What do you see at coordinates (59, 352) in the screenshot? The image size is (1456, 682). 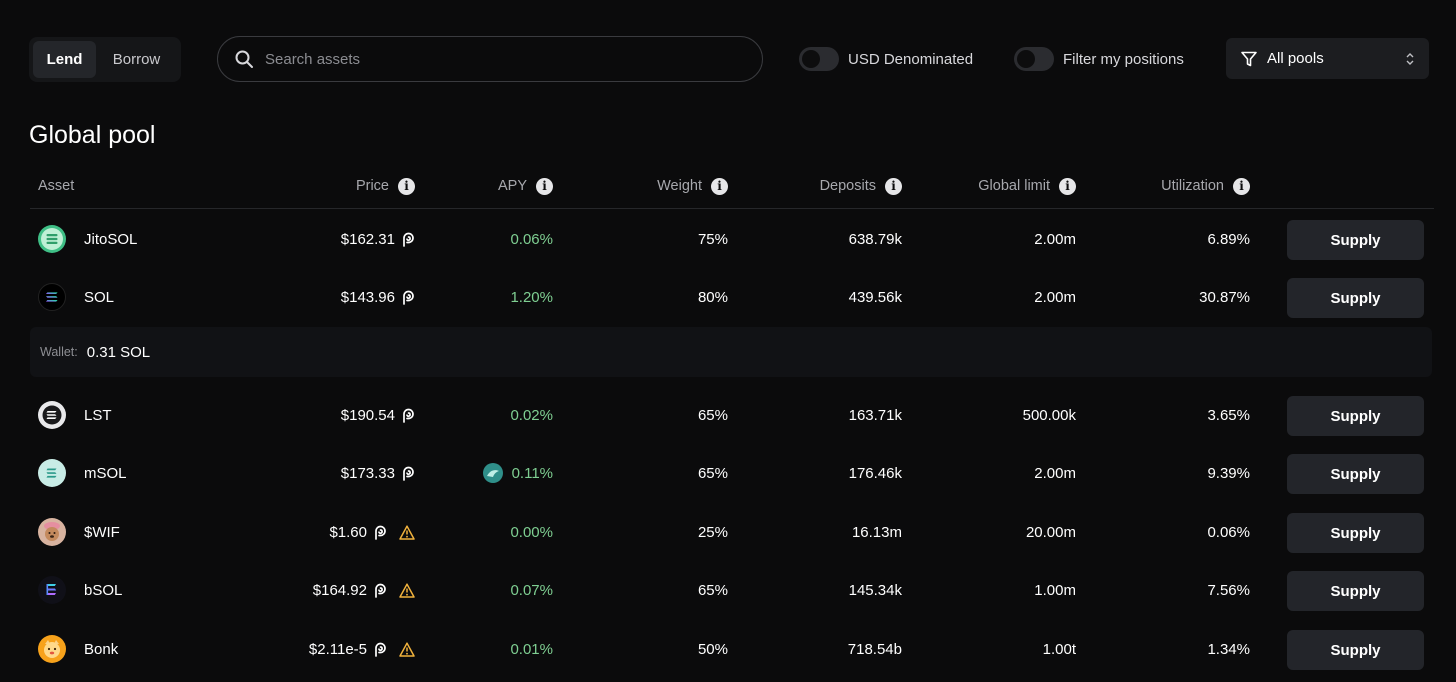 I see `wallet-label: Wallet:` at bounding box center [59, 352].